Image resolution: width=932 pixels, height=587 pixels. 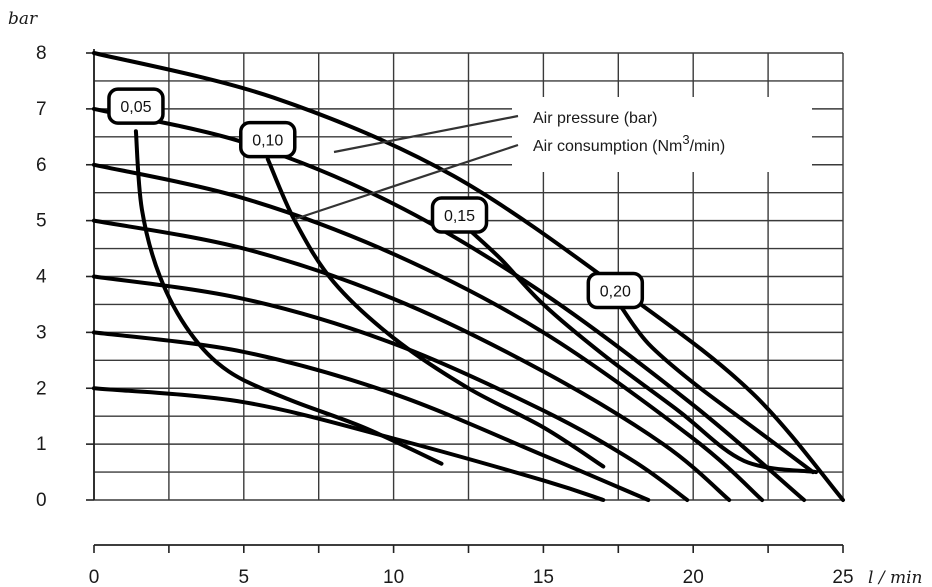 I want to click on y-tick-label: 7, so click(x=41, y=109).